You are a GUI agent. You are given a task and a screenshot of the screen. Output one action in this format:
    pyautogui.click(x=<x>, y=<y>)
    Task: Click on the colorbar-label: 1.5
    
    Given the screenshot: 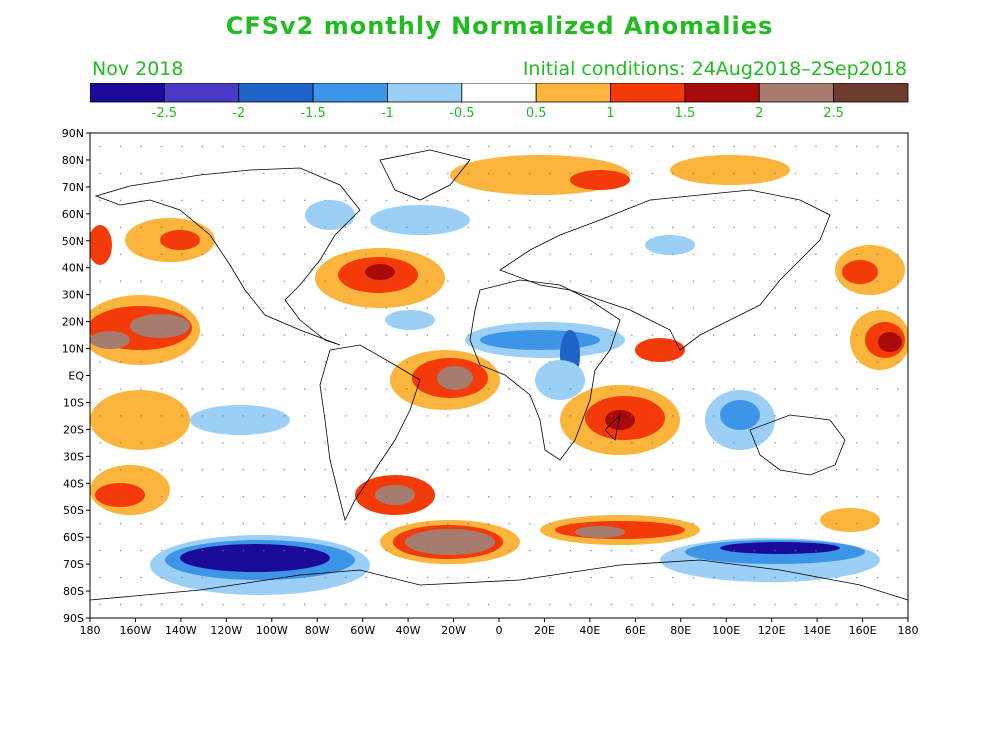 What is the action you would take?
    pyautogui.click(x=685, y=113)
    